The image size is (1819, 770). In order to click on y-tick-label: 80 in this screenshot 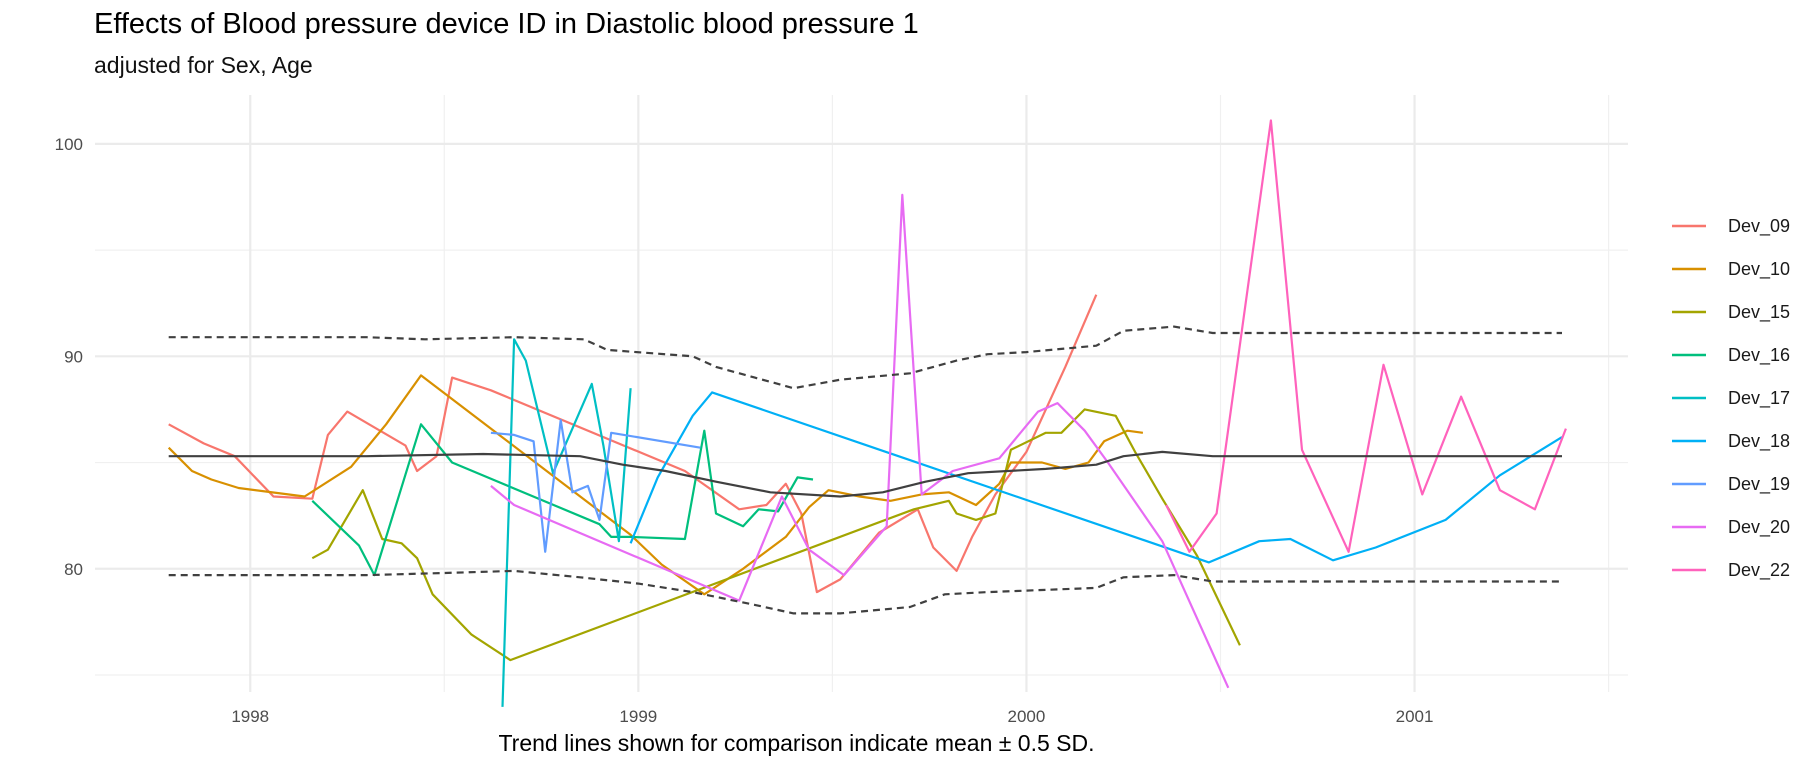, I will do `click(73, 569)`.